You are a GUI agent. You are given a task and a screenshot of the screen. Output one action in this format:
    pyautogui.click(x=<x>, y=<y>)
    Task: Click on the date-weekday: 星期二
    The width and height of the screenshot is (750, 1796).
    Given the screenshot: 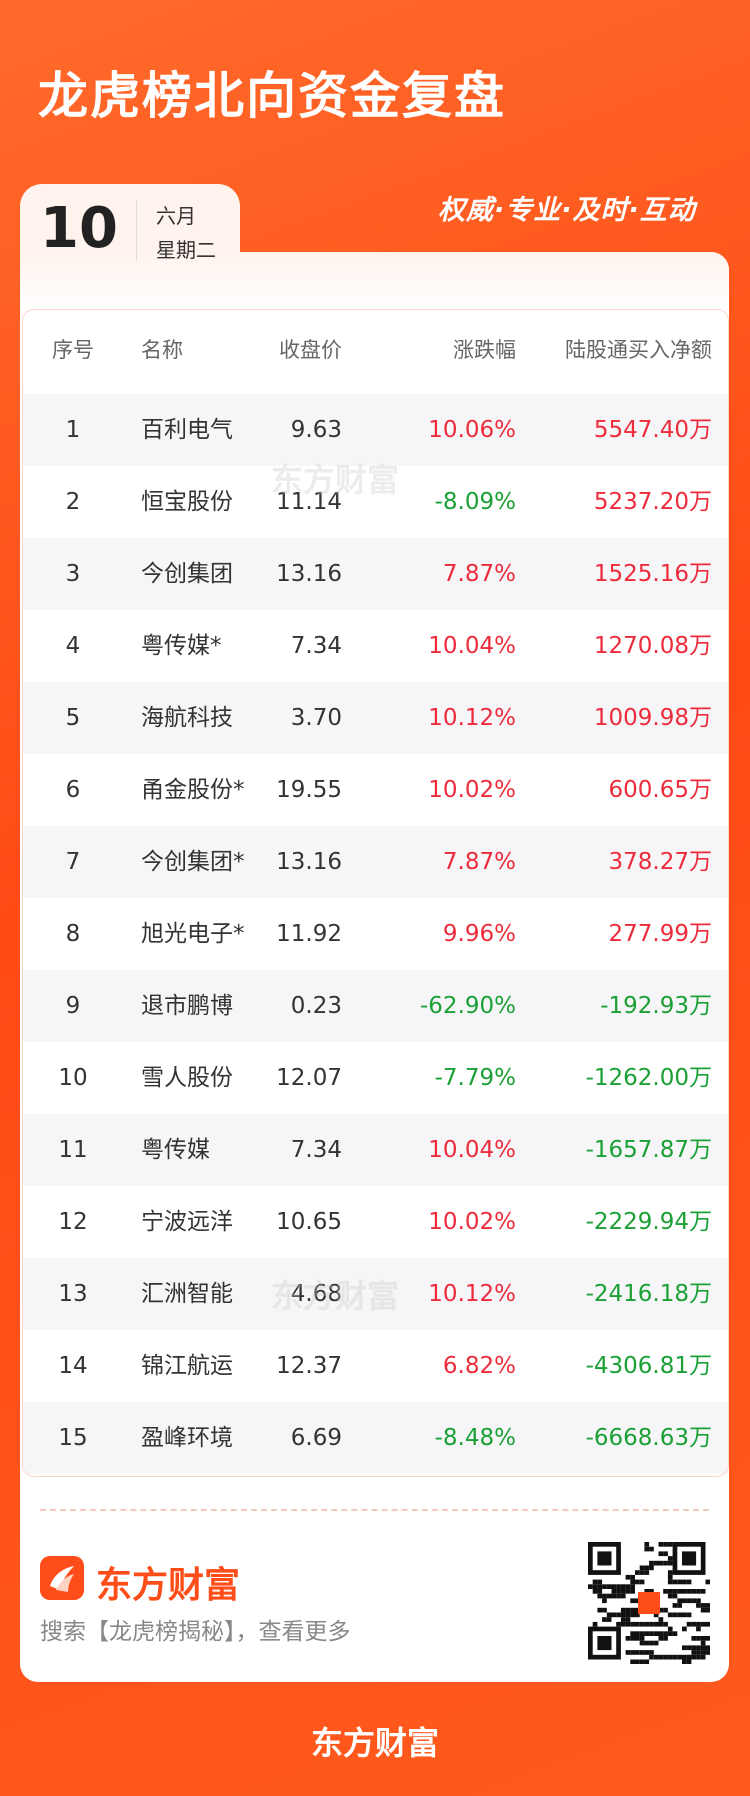 What is the action you would take?
    pyautogui.click(x=186, y=250)
    